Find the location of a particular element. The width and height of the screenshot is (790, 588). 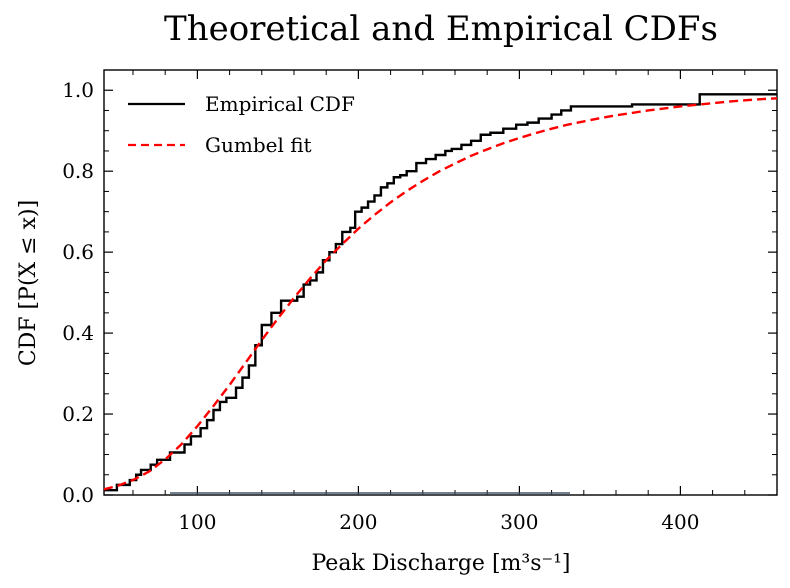

density-rug-band is located at coordinates (370, 493).